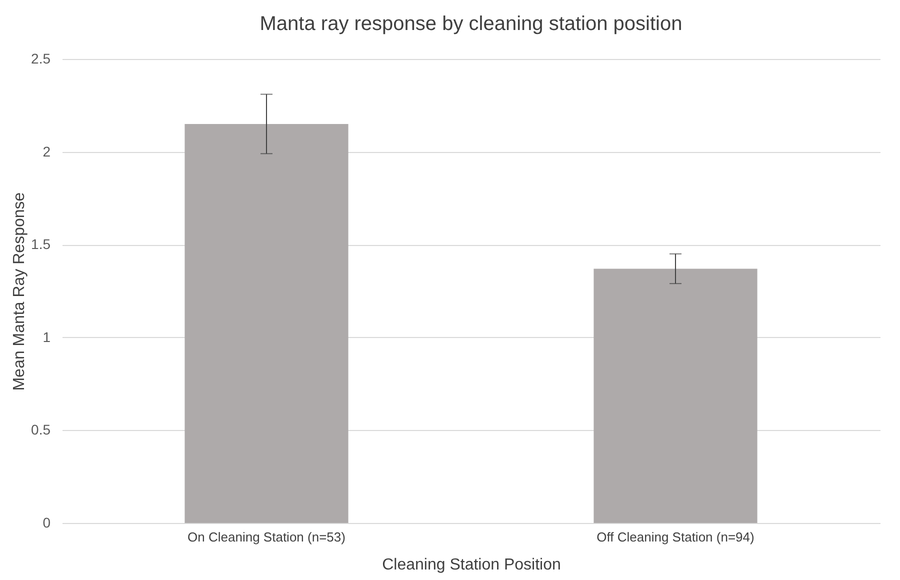 Image resolution: width=900 pixels, height=580 pixels. Describe the element at coordinates (41, 430) in the screenshot. I see `y-tick-label: 0.5` at that location.